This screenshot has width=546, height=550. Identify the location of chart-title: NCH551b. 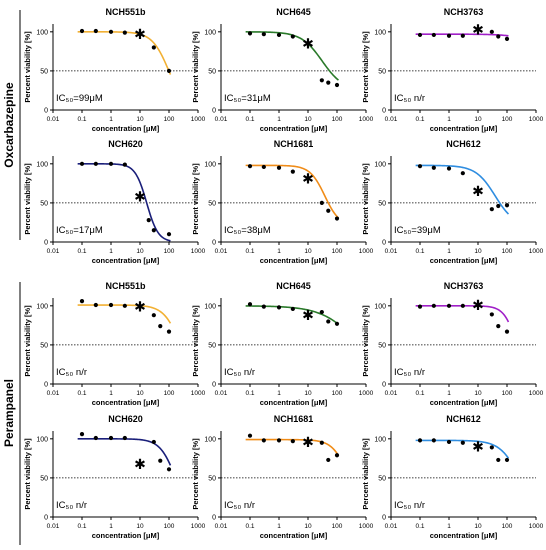
(125, 286).